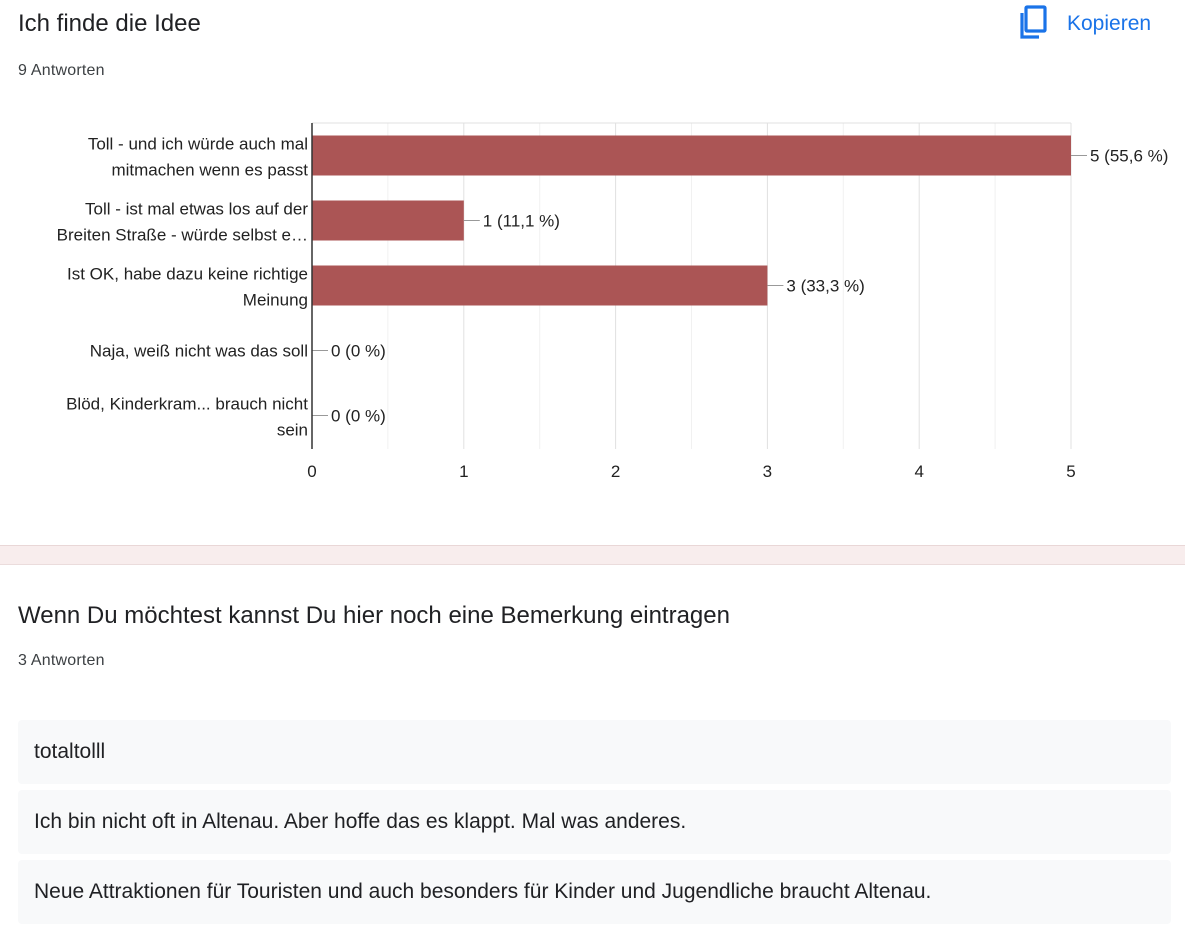  Describe the element at coordinates (187, 404) in the screenshot. I see `category-label: Blöd, Kinderkram... brauch nicht` at that location.